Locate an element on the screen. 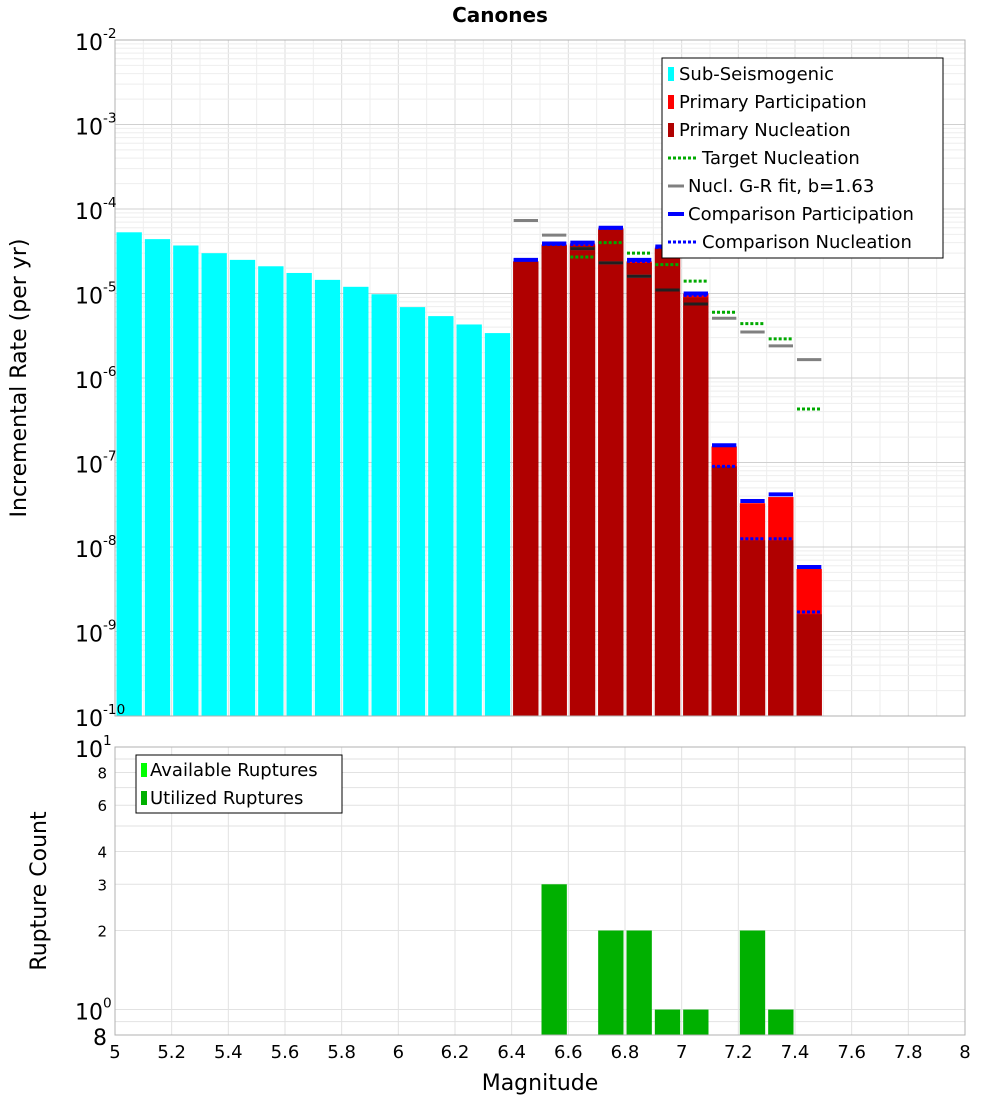 The height and width of the screenshot is (1104, 1000). legend-entry: Nucl. G-R fit, b=1.63 is located at coordinates (771, 186).